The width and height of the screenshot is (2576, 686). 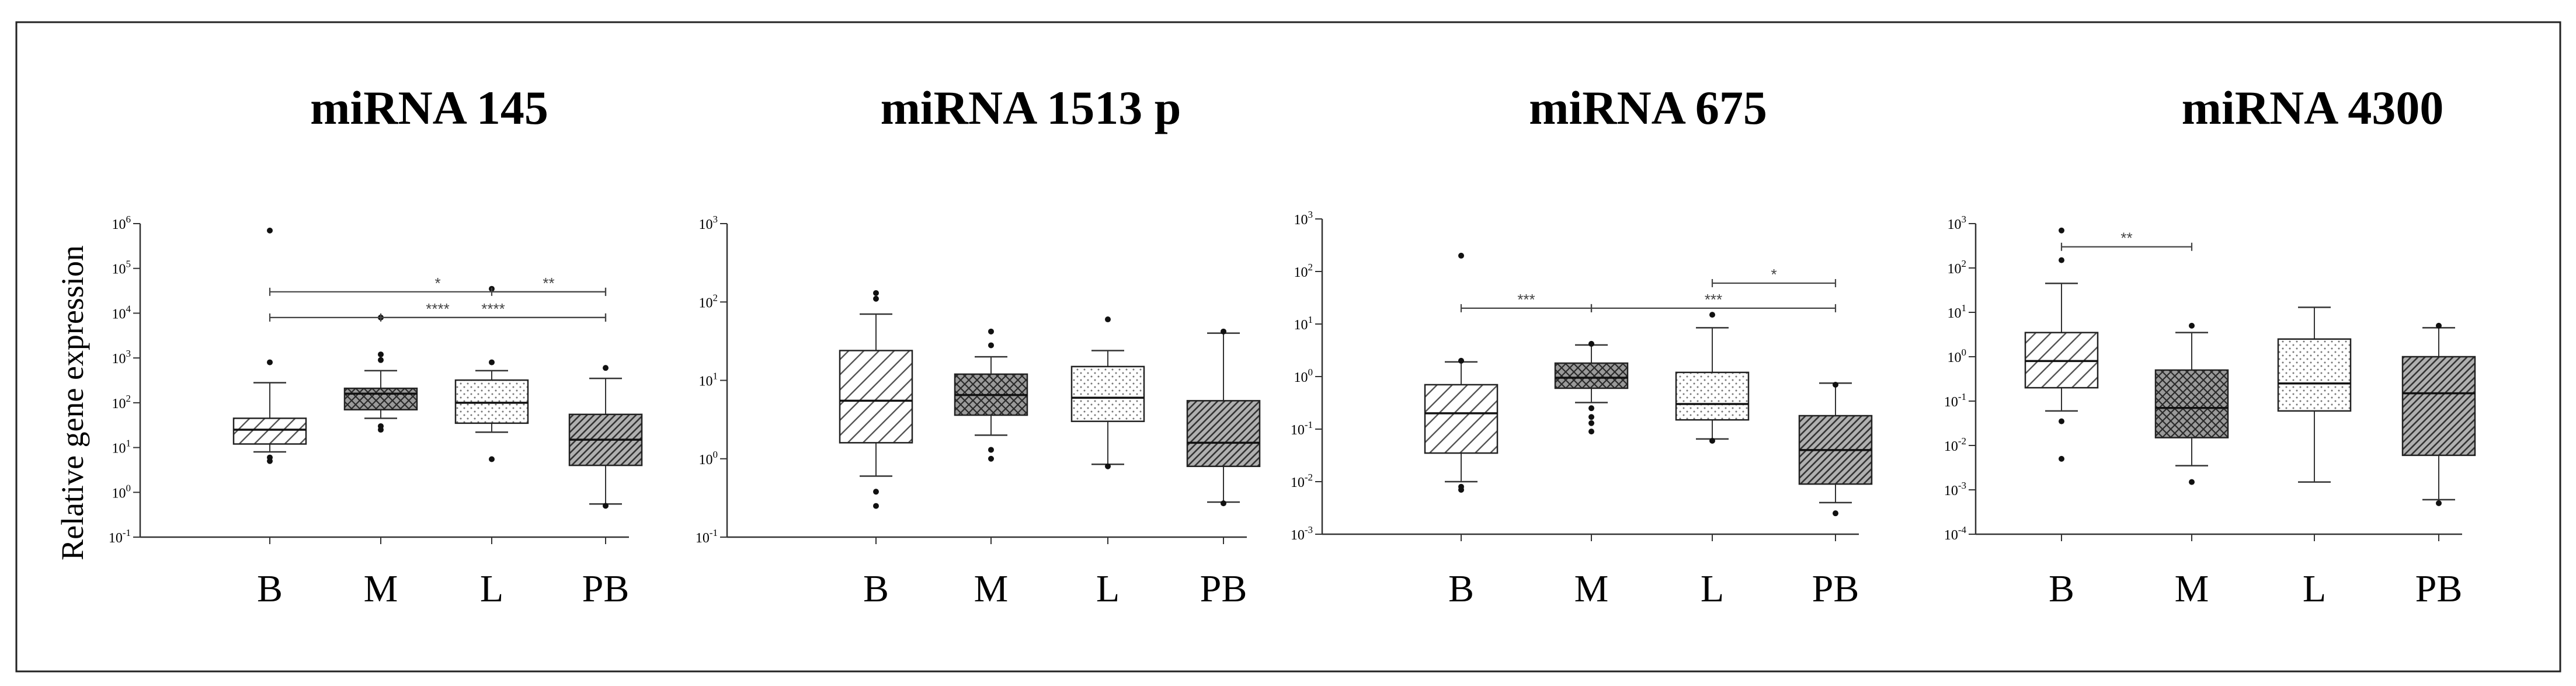 What do you see at coordinates (549, 285) in the screenshot?
I see `significance-bracket: **` at bounding box center [549, 285].